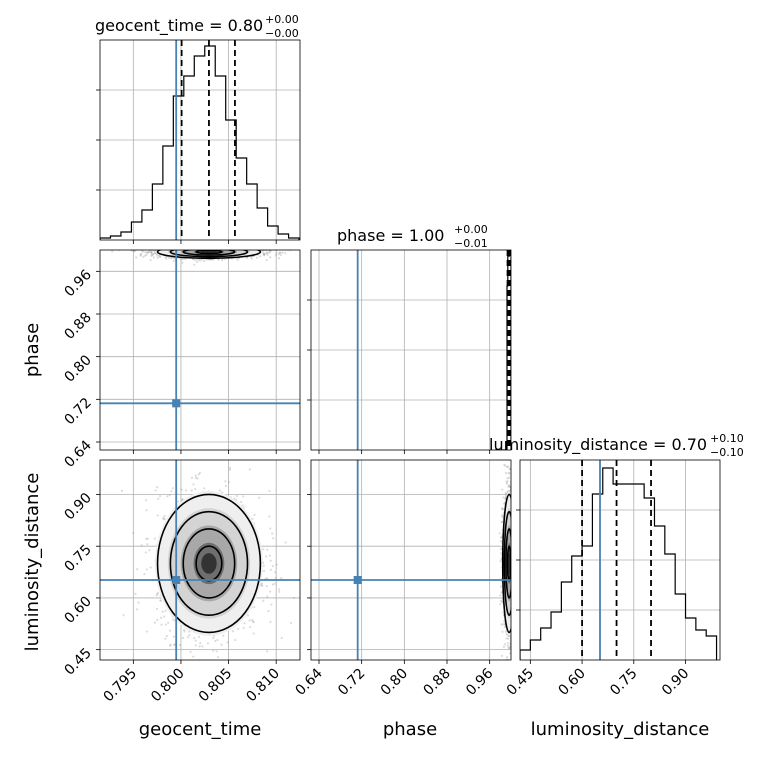  I want to click on histogram-step, so click(619, 563).